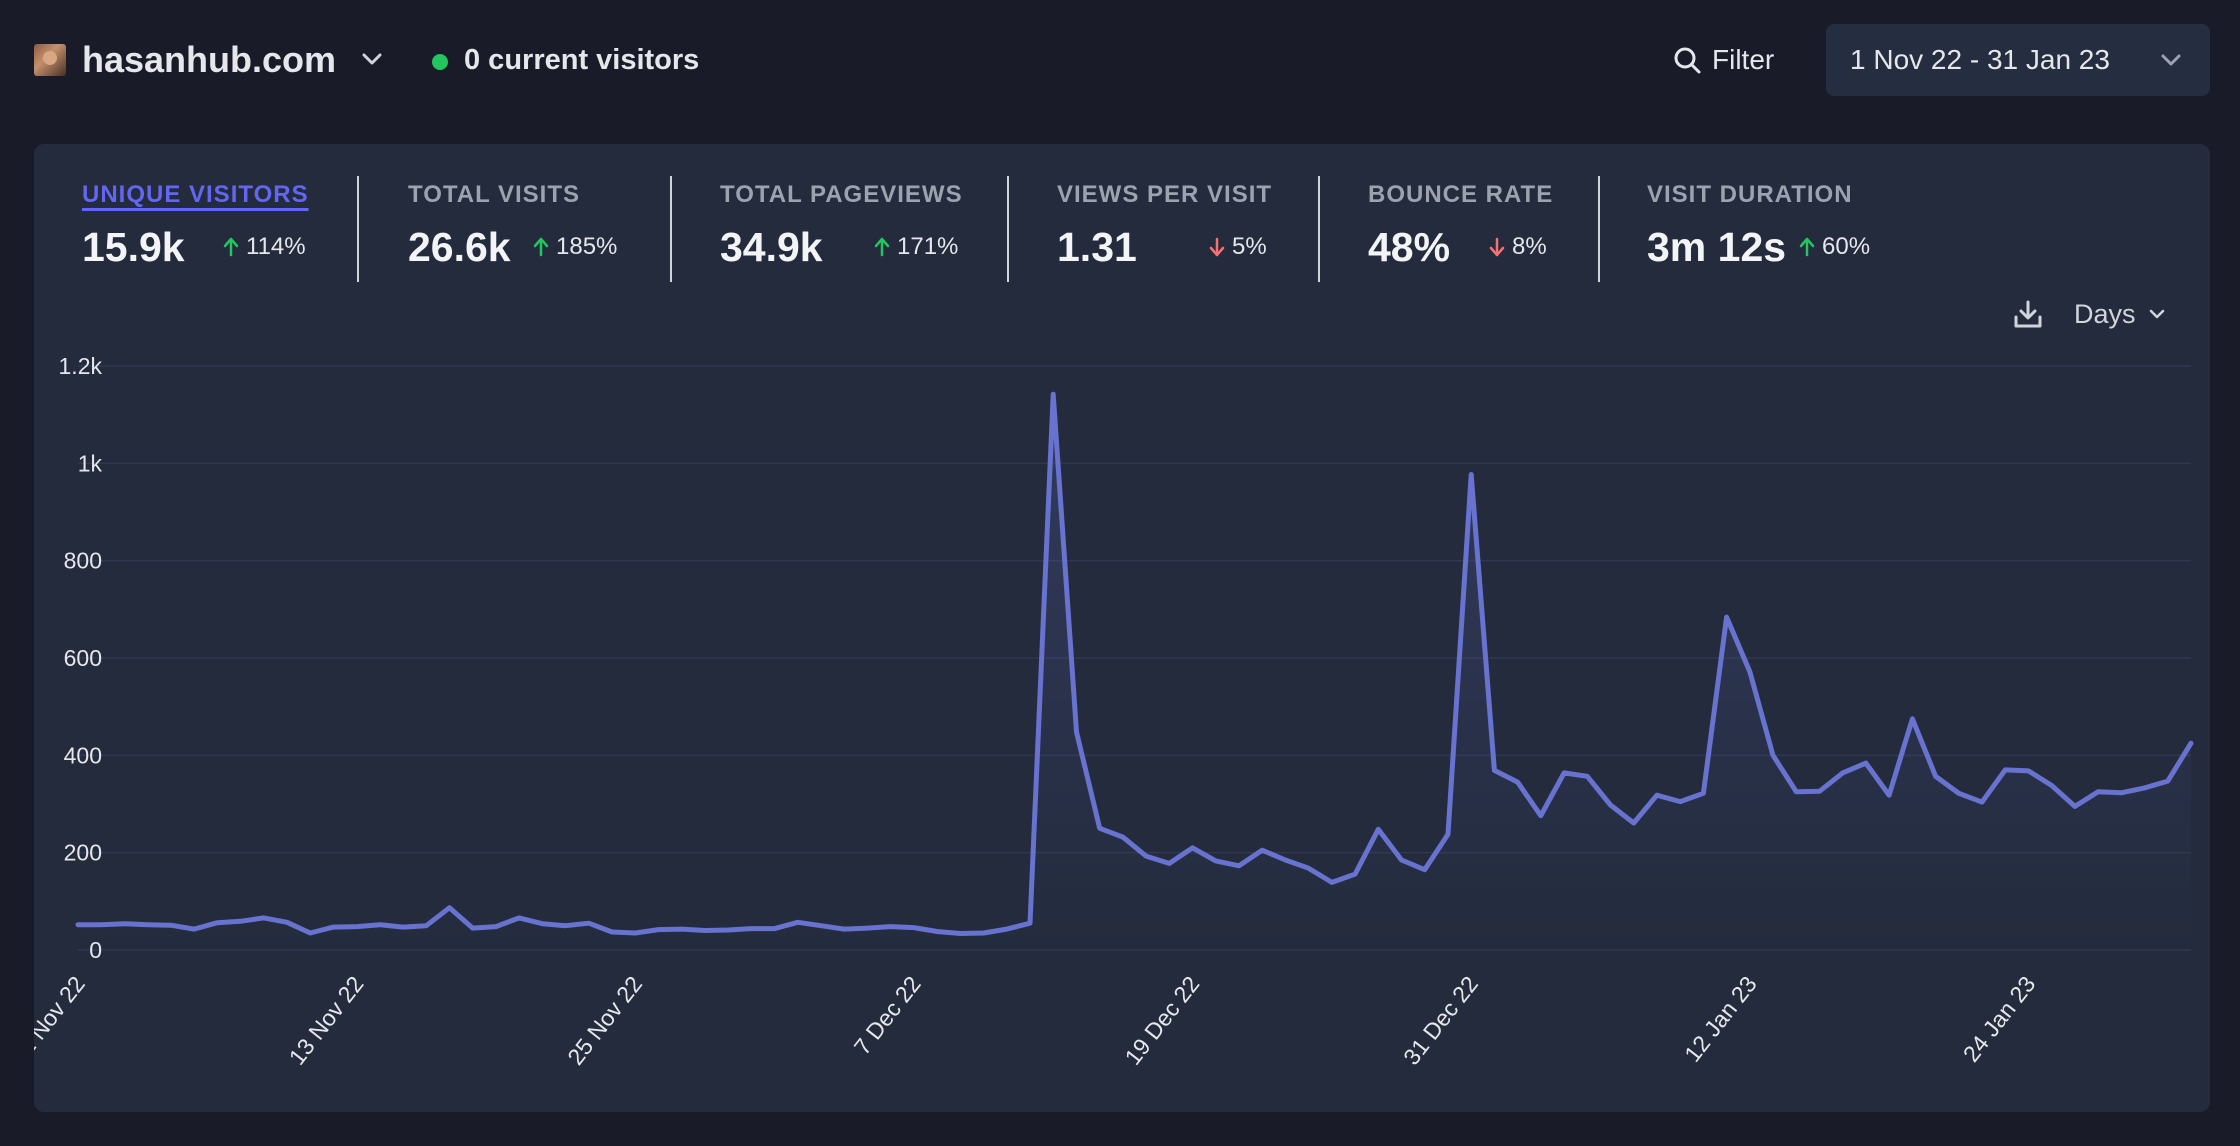  Describe the element at coordinates (928, 246) in the screenshot. I see `stat-change-value: 171%` at that location.